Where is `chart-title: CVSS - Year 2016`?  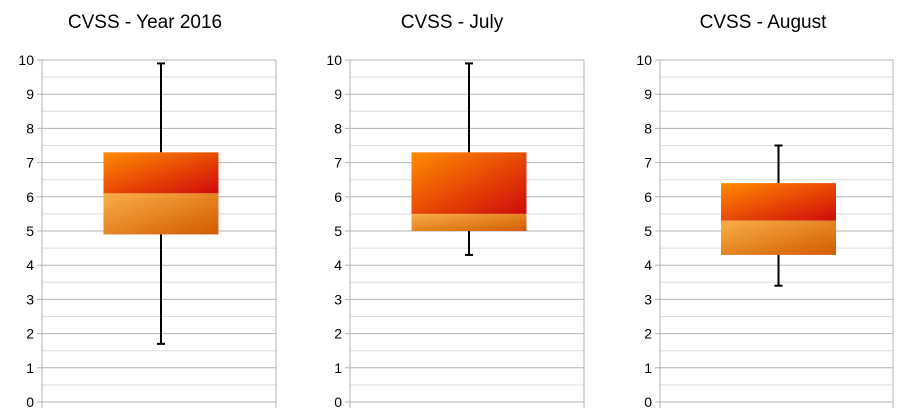
chart-title: CVSS - Year 2016 is located at coordinates (145, 22).